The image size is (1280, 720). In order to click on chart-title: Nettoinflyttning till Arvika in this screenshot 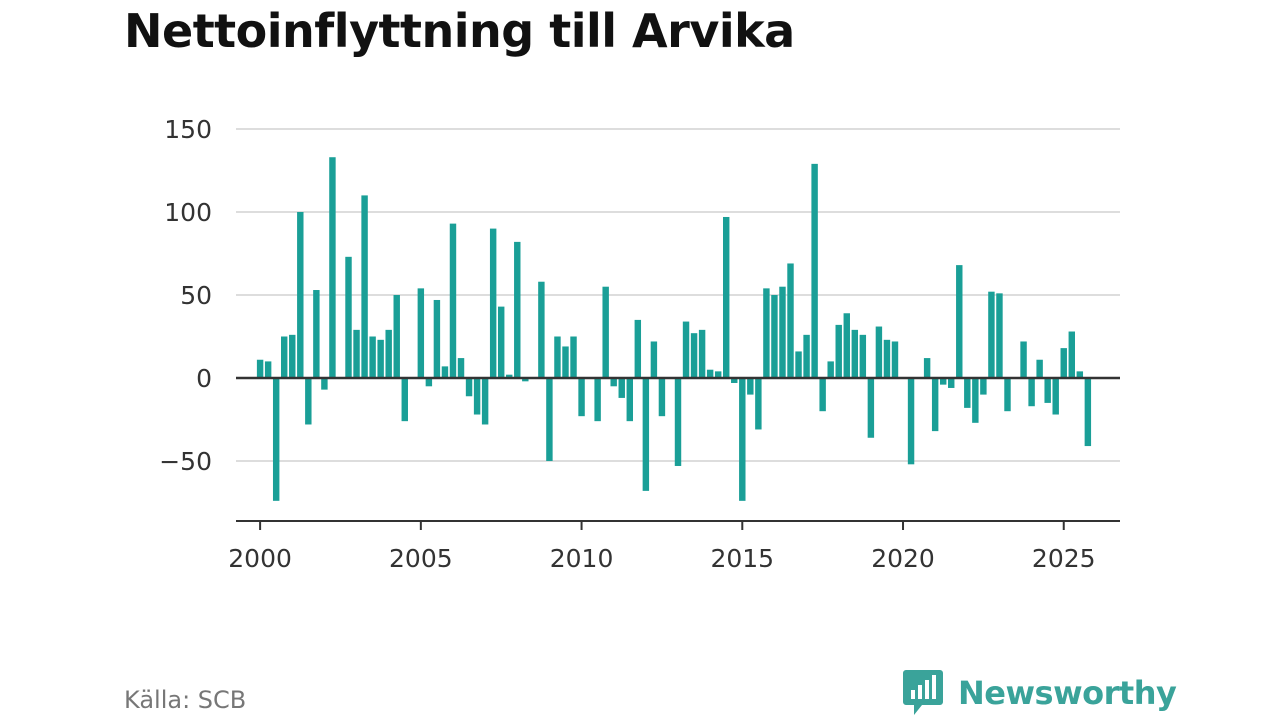, I will do `click(459, 31)`.